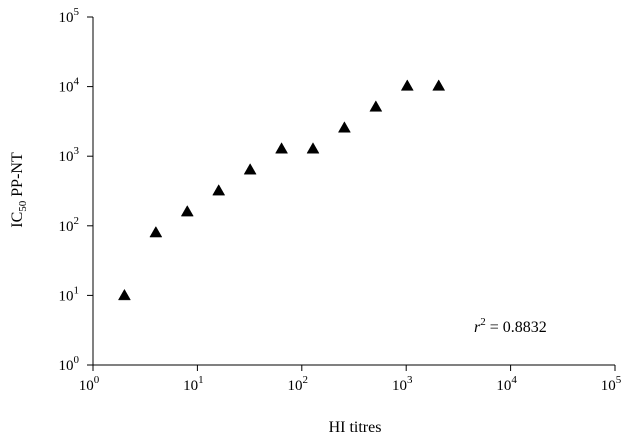 This screenshot has height=440, width=630. I want to click on x-tick-label-3: 10³, so click(402, 384).